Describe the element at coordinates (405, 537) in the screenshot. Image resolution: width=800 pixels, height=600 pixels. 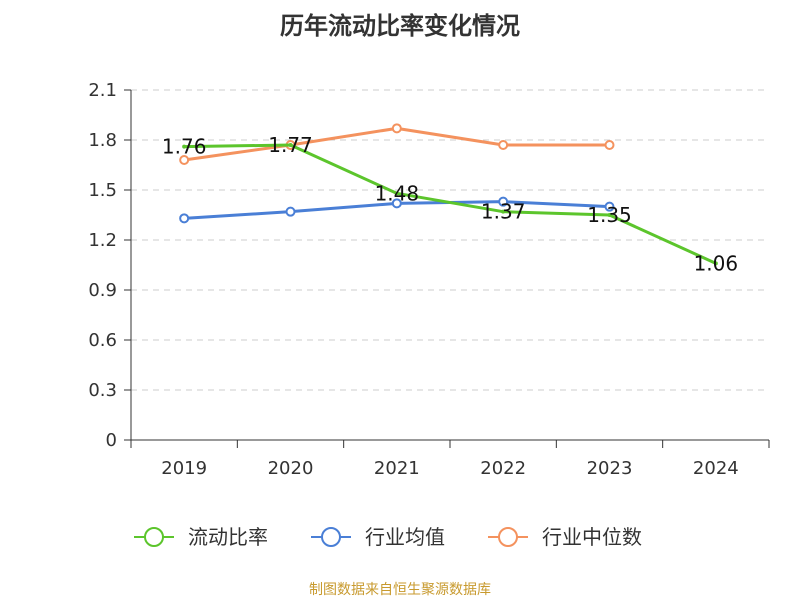
I see `legend-label: 行业均值` at that location.